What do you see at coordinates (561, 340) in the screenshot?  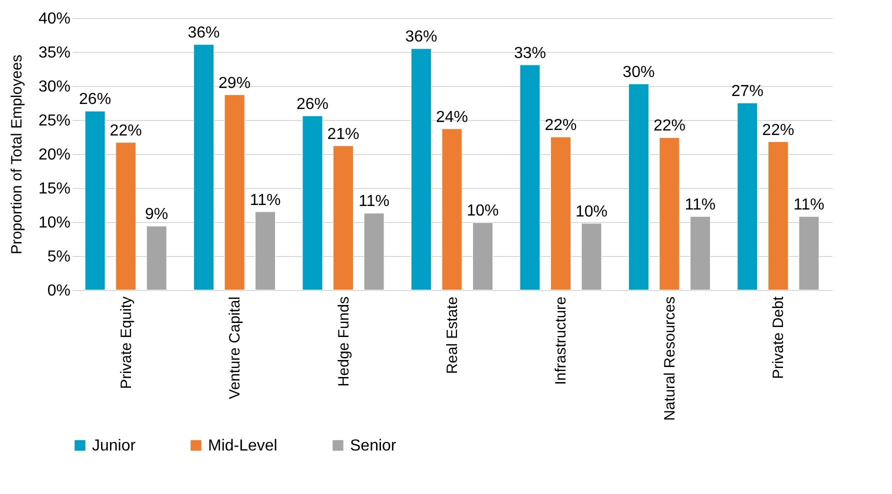 I see `x-tick-label: Infrastructure` at bounding box center [561, 340].